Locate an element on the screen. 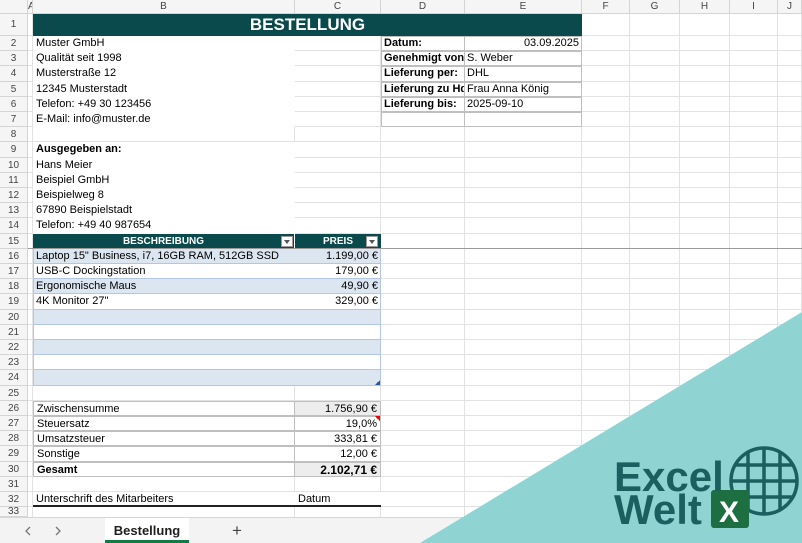 The height and width of the screenshot is (543, 802). row-header: 30 is located at coordinates (14, 469).